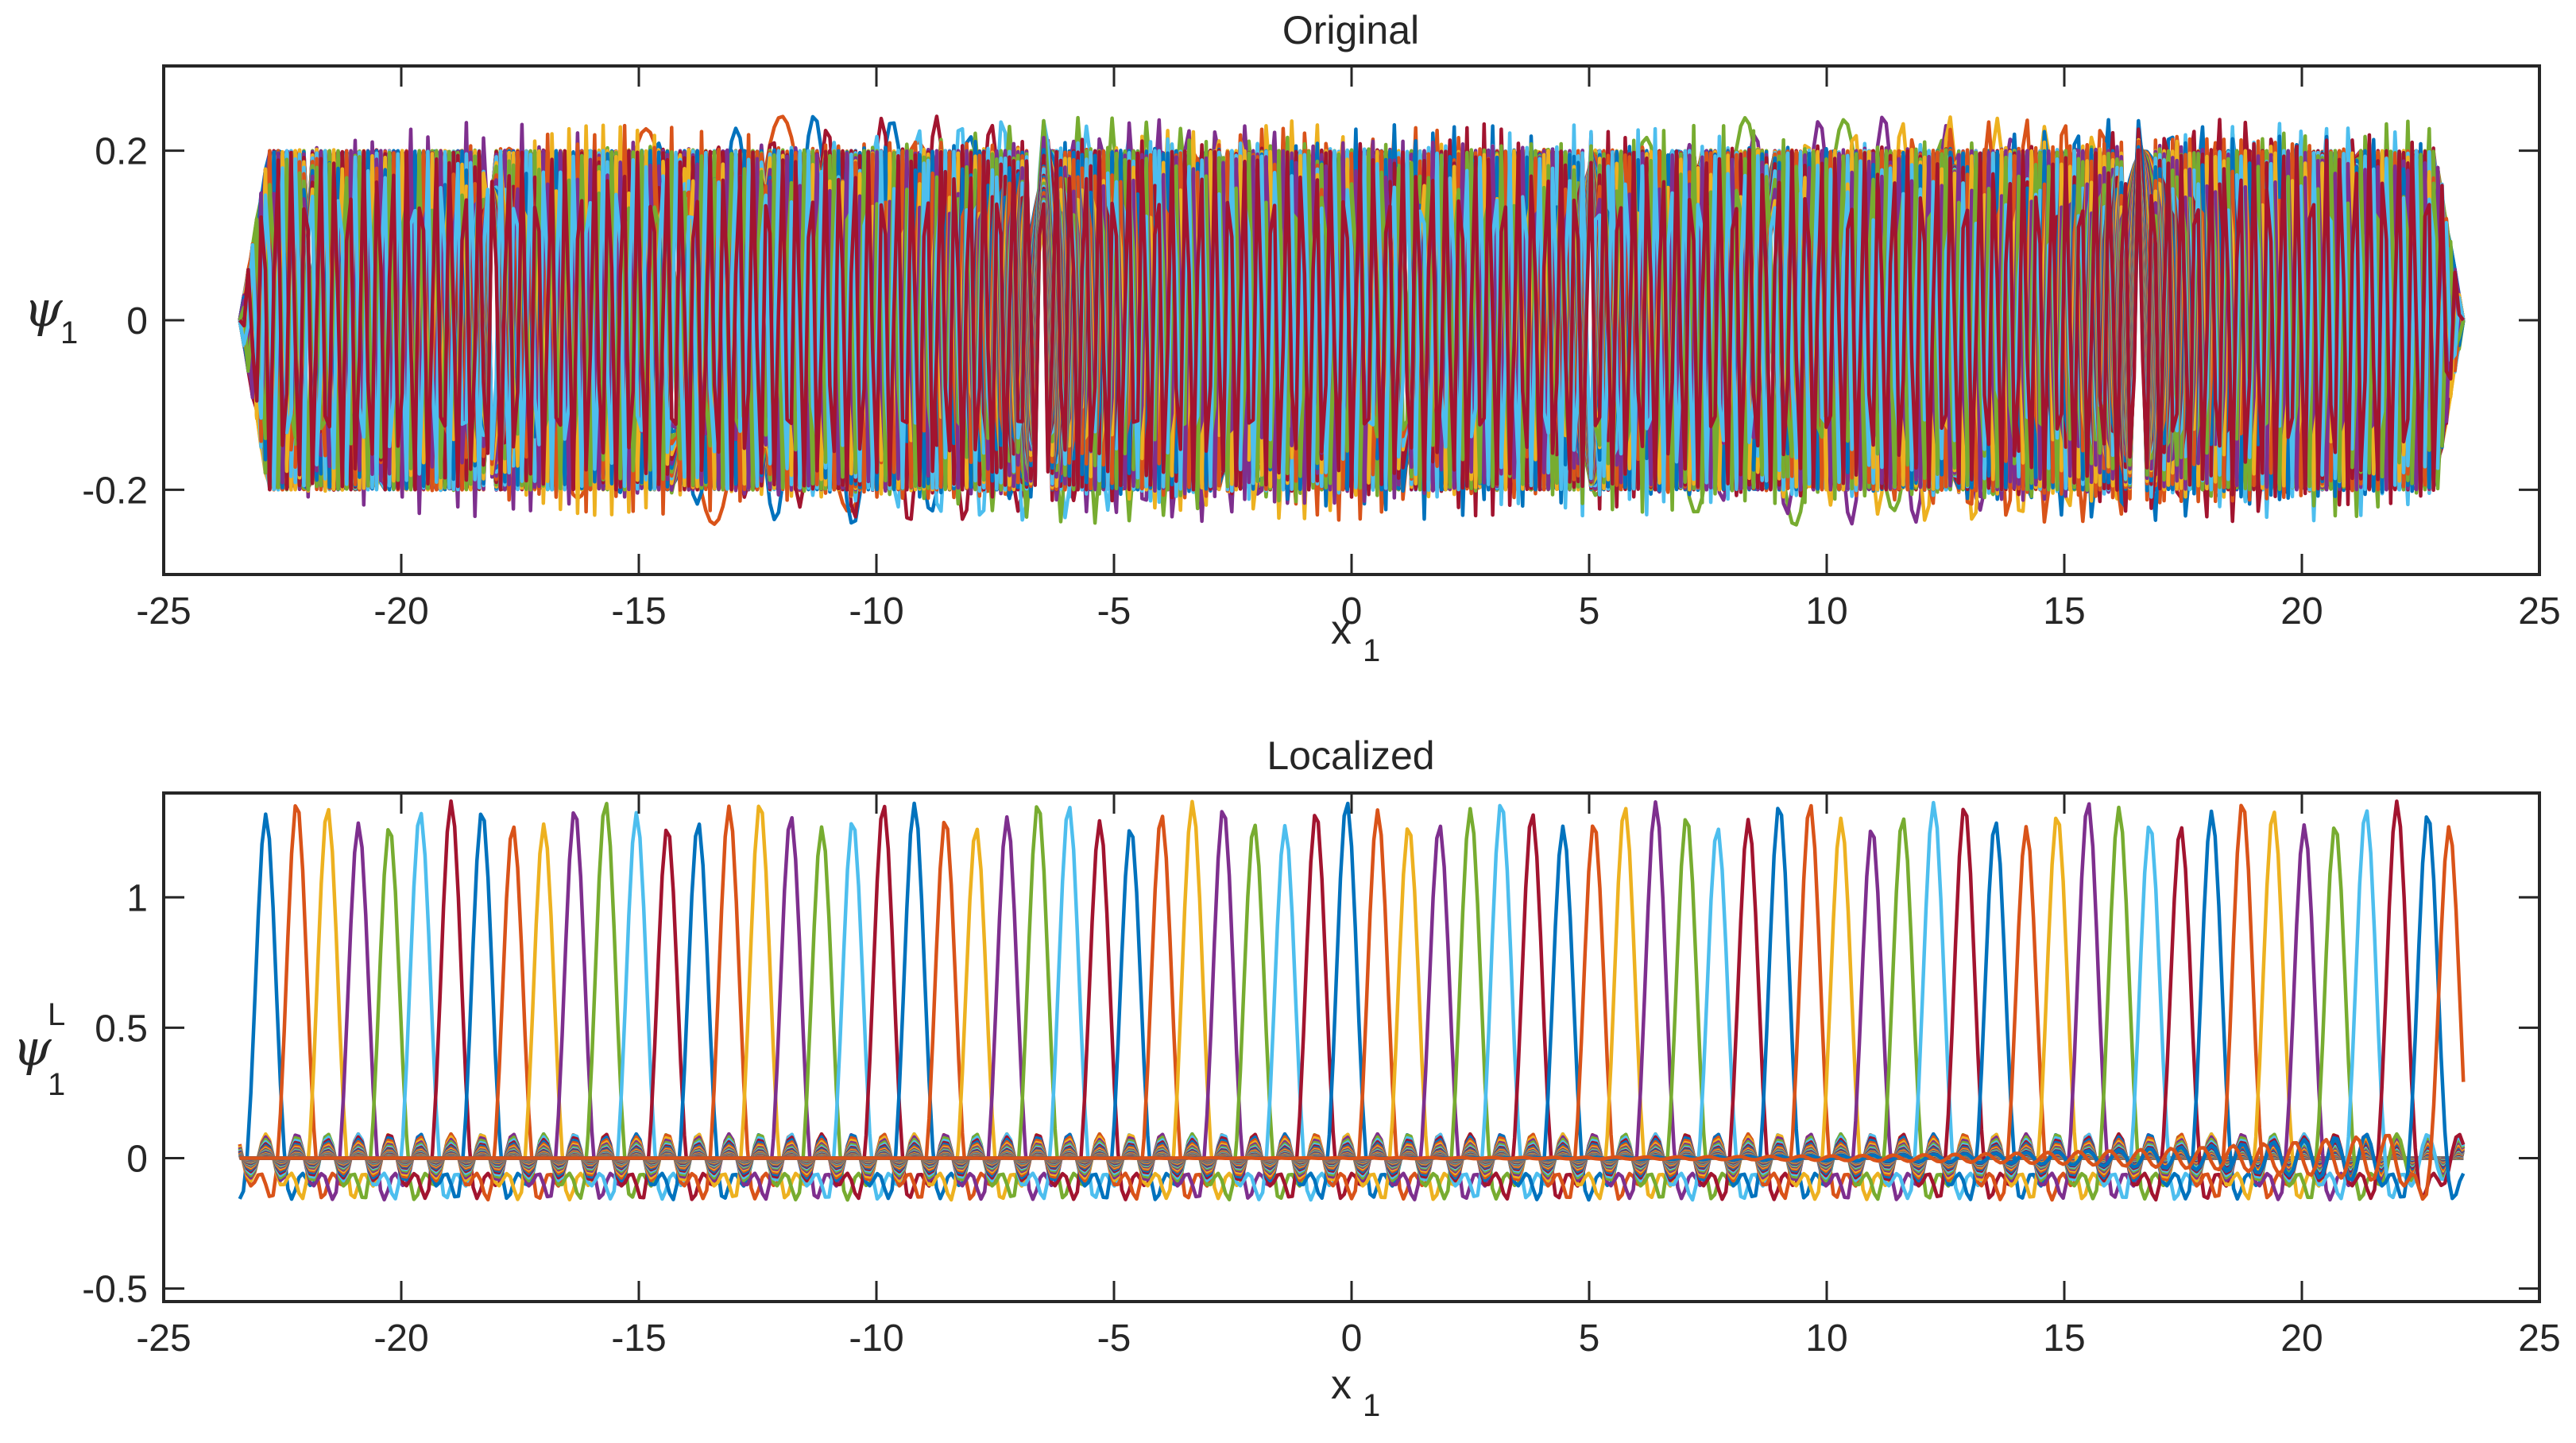 Image resolution: width=2576 pixels, height=1443 pixels. Describe the element at coordinates (56, 1014) in the screenshot. I see `svg-text: L` at that location.